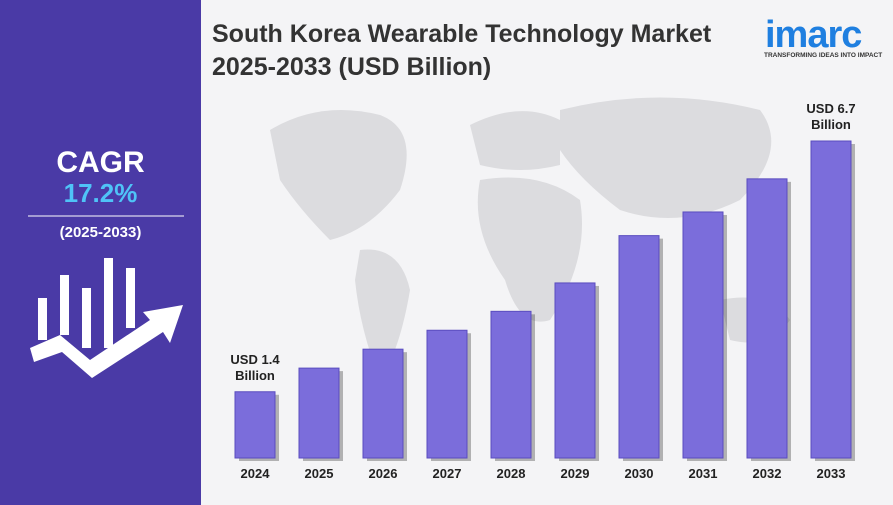 The width and height of the screenshot is (893, 505). Describe the element at coordinates (100, 193) in the screenshot. I see `cagr-value: 17.2%` at that location.